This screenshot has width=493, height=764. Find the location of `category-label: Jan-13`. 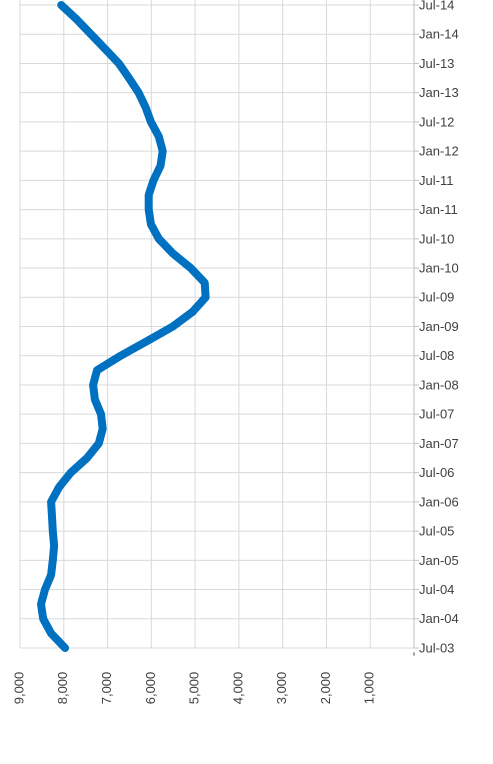

category-label: Jan-13 is located at coordinates (439, 92).